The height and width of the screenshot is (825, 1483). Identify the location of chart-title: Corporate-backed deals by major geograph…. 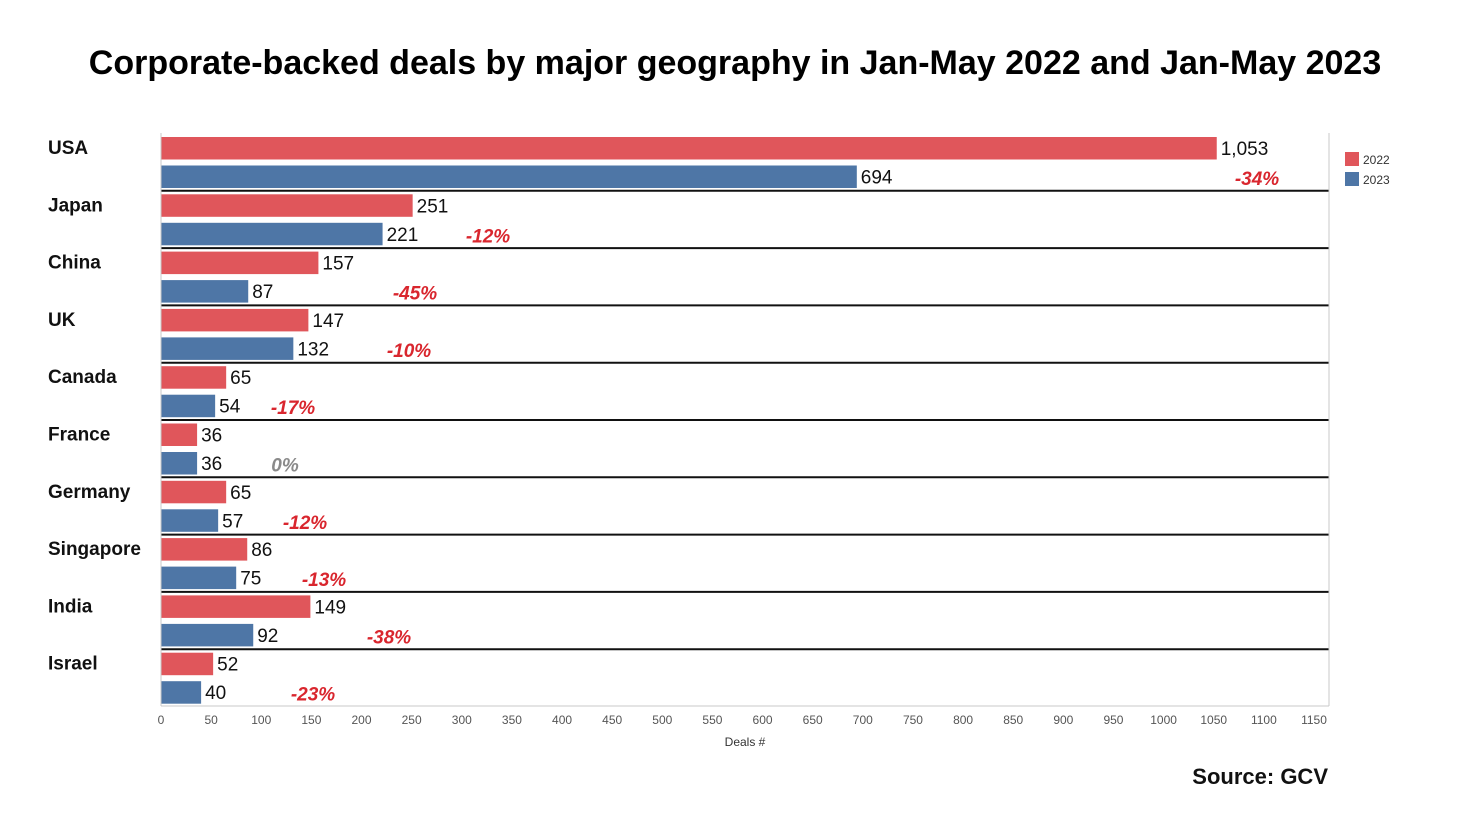
(735, 63).